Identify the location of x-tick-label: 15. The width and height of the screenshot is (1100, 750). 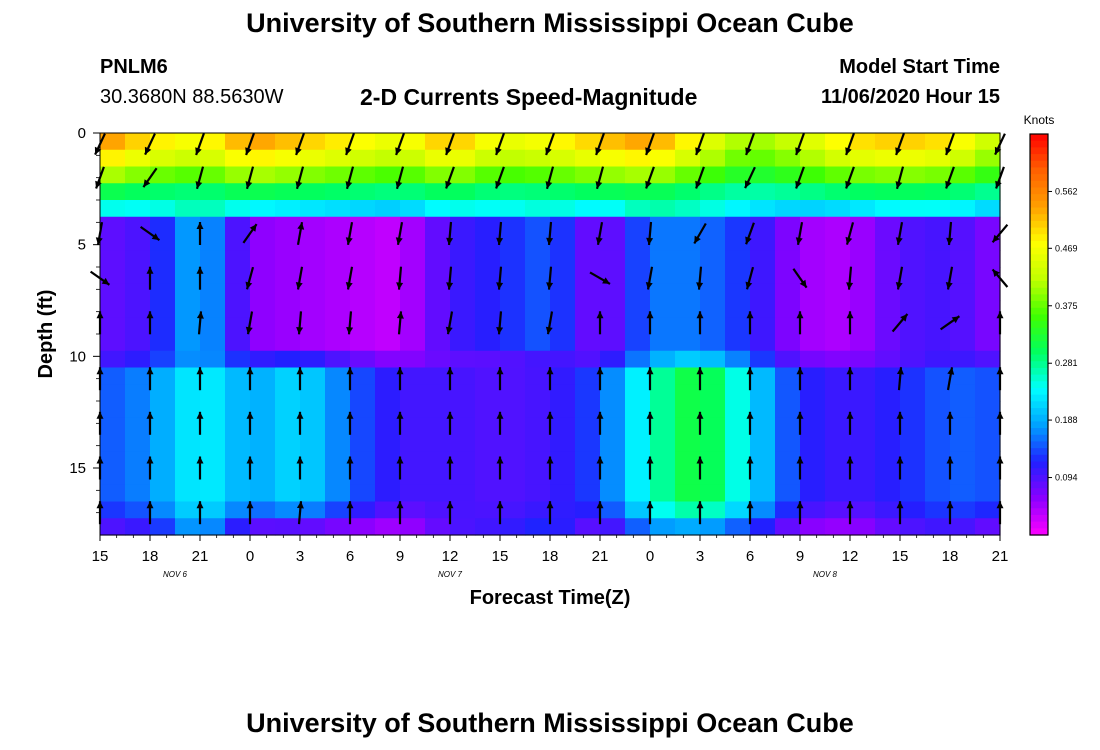
(900, 556).